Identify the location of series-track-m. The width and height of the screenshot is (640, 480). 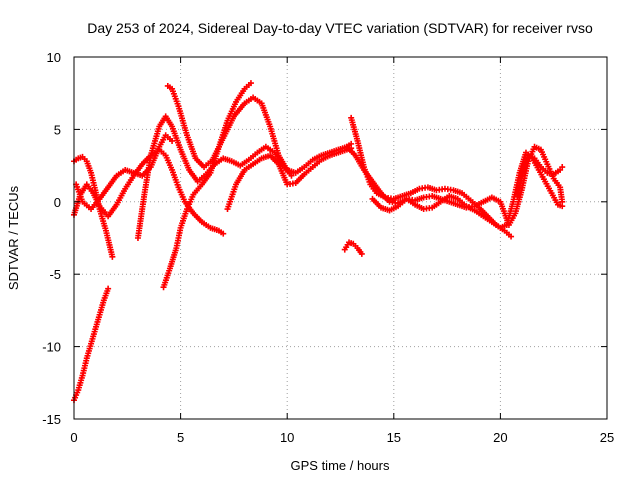
(540, 176).